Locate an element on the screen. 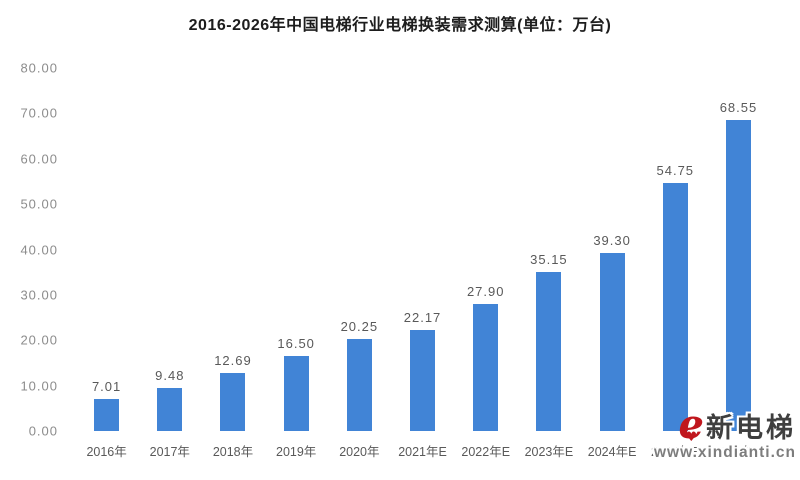  xindianti-watermark: e ♥ 新电梯 www.xindianti.cn is located at coordinates (724, 430).